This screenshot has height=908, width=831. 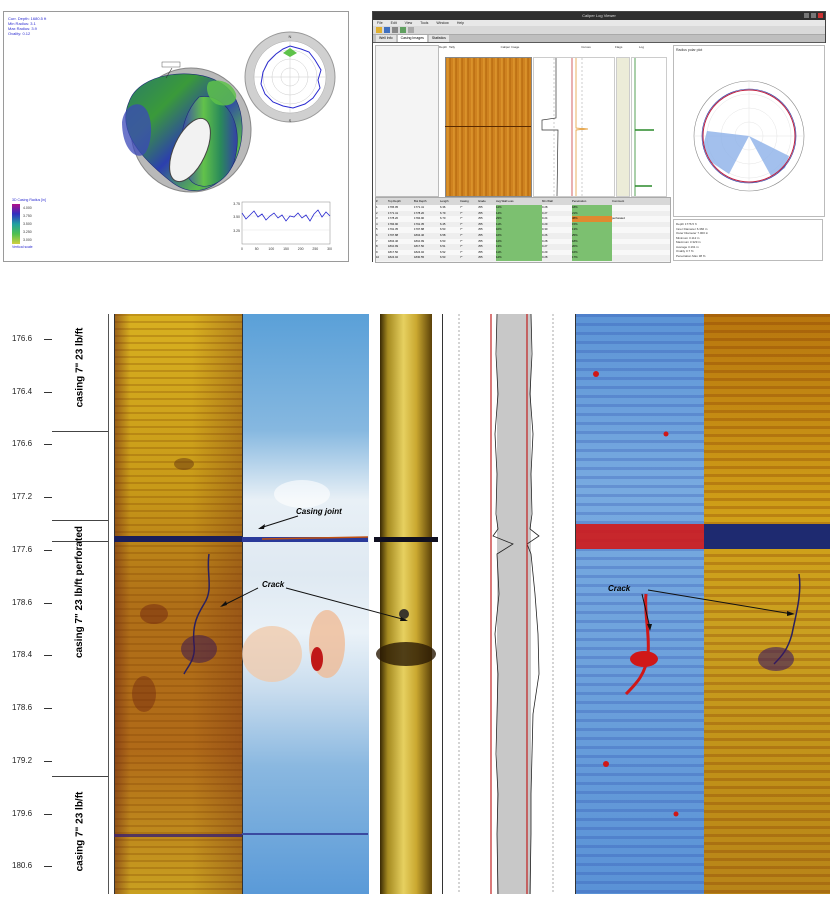 I want to click on window-controls, so click(x=813, y=15).